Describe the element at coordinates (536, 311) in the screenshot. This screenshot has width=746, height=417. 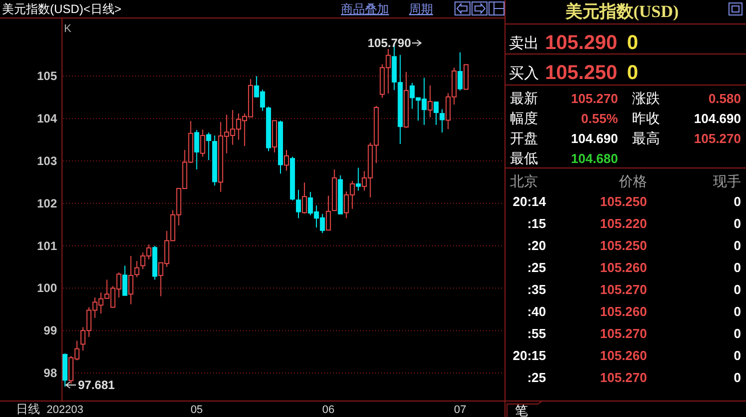
I see `text: :40` at that location.